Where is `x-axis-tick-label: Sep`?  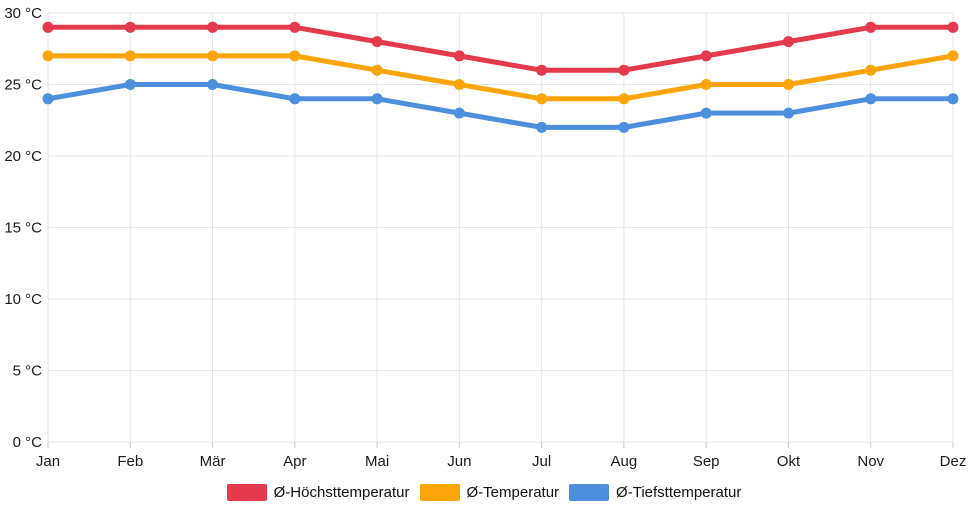 x-axis-tick-label: Sep is located at coordinates (706, 461).